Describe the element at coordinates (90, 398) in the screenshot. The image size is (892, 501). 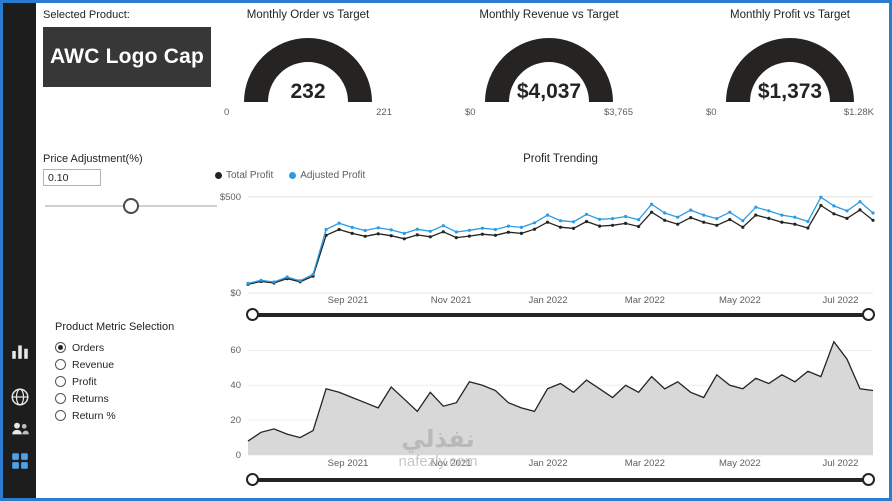
I see `metric-option-label: Returns` at that location.